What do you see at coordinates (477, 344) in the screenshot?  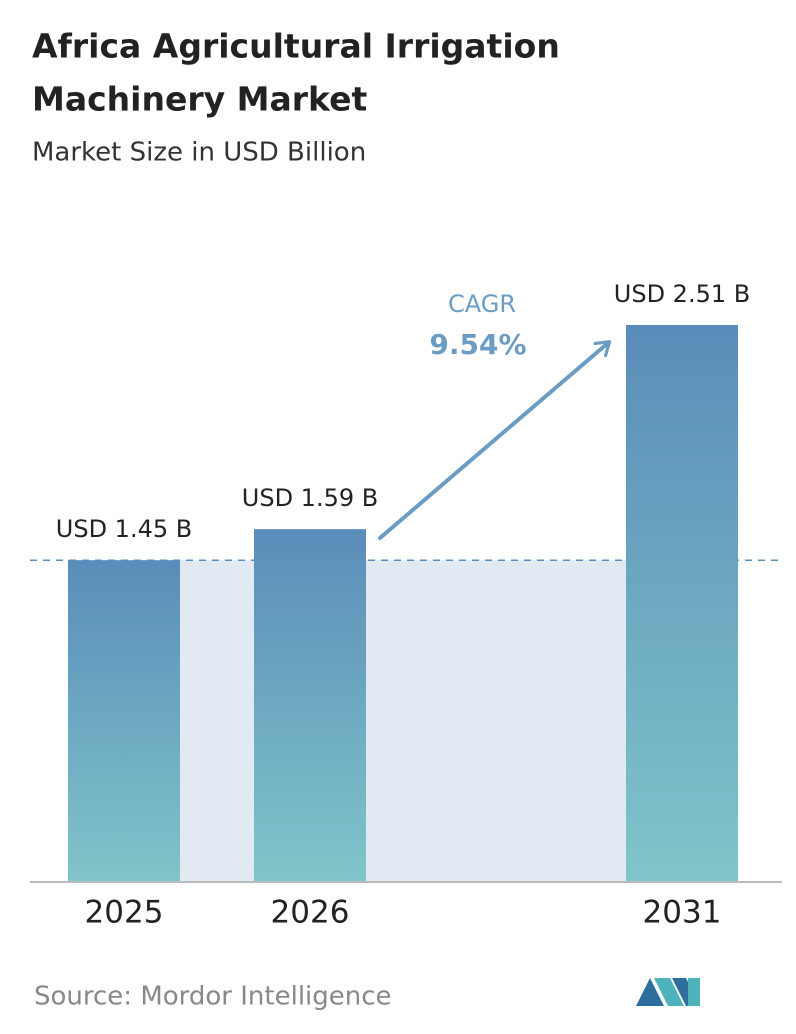 I see `cagr-value: 9.54%` at bounding box center [477, 344].